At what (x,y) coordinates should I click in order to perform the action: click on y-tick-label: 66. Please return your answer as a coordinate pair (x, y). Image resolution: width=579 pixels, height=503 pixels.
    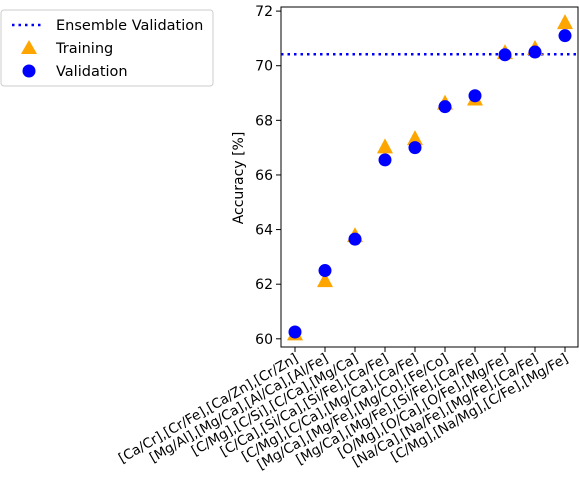
    Looking at the image, I should click on (264, 176).